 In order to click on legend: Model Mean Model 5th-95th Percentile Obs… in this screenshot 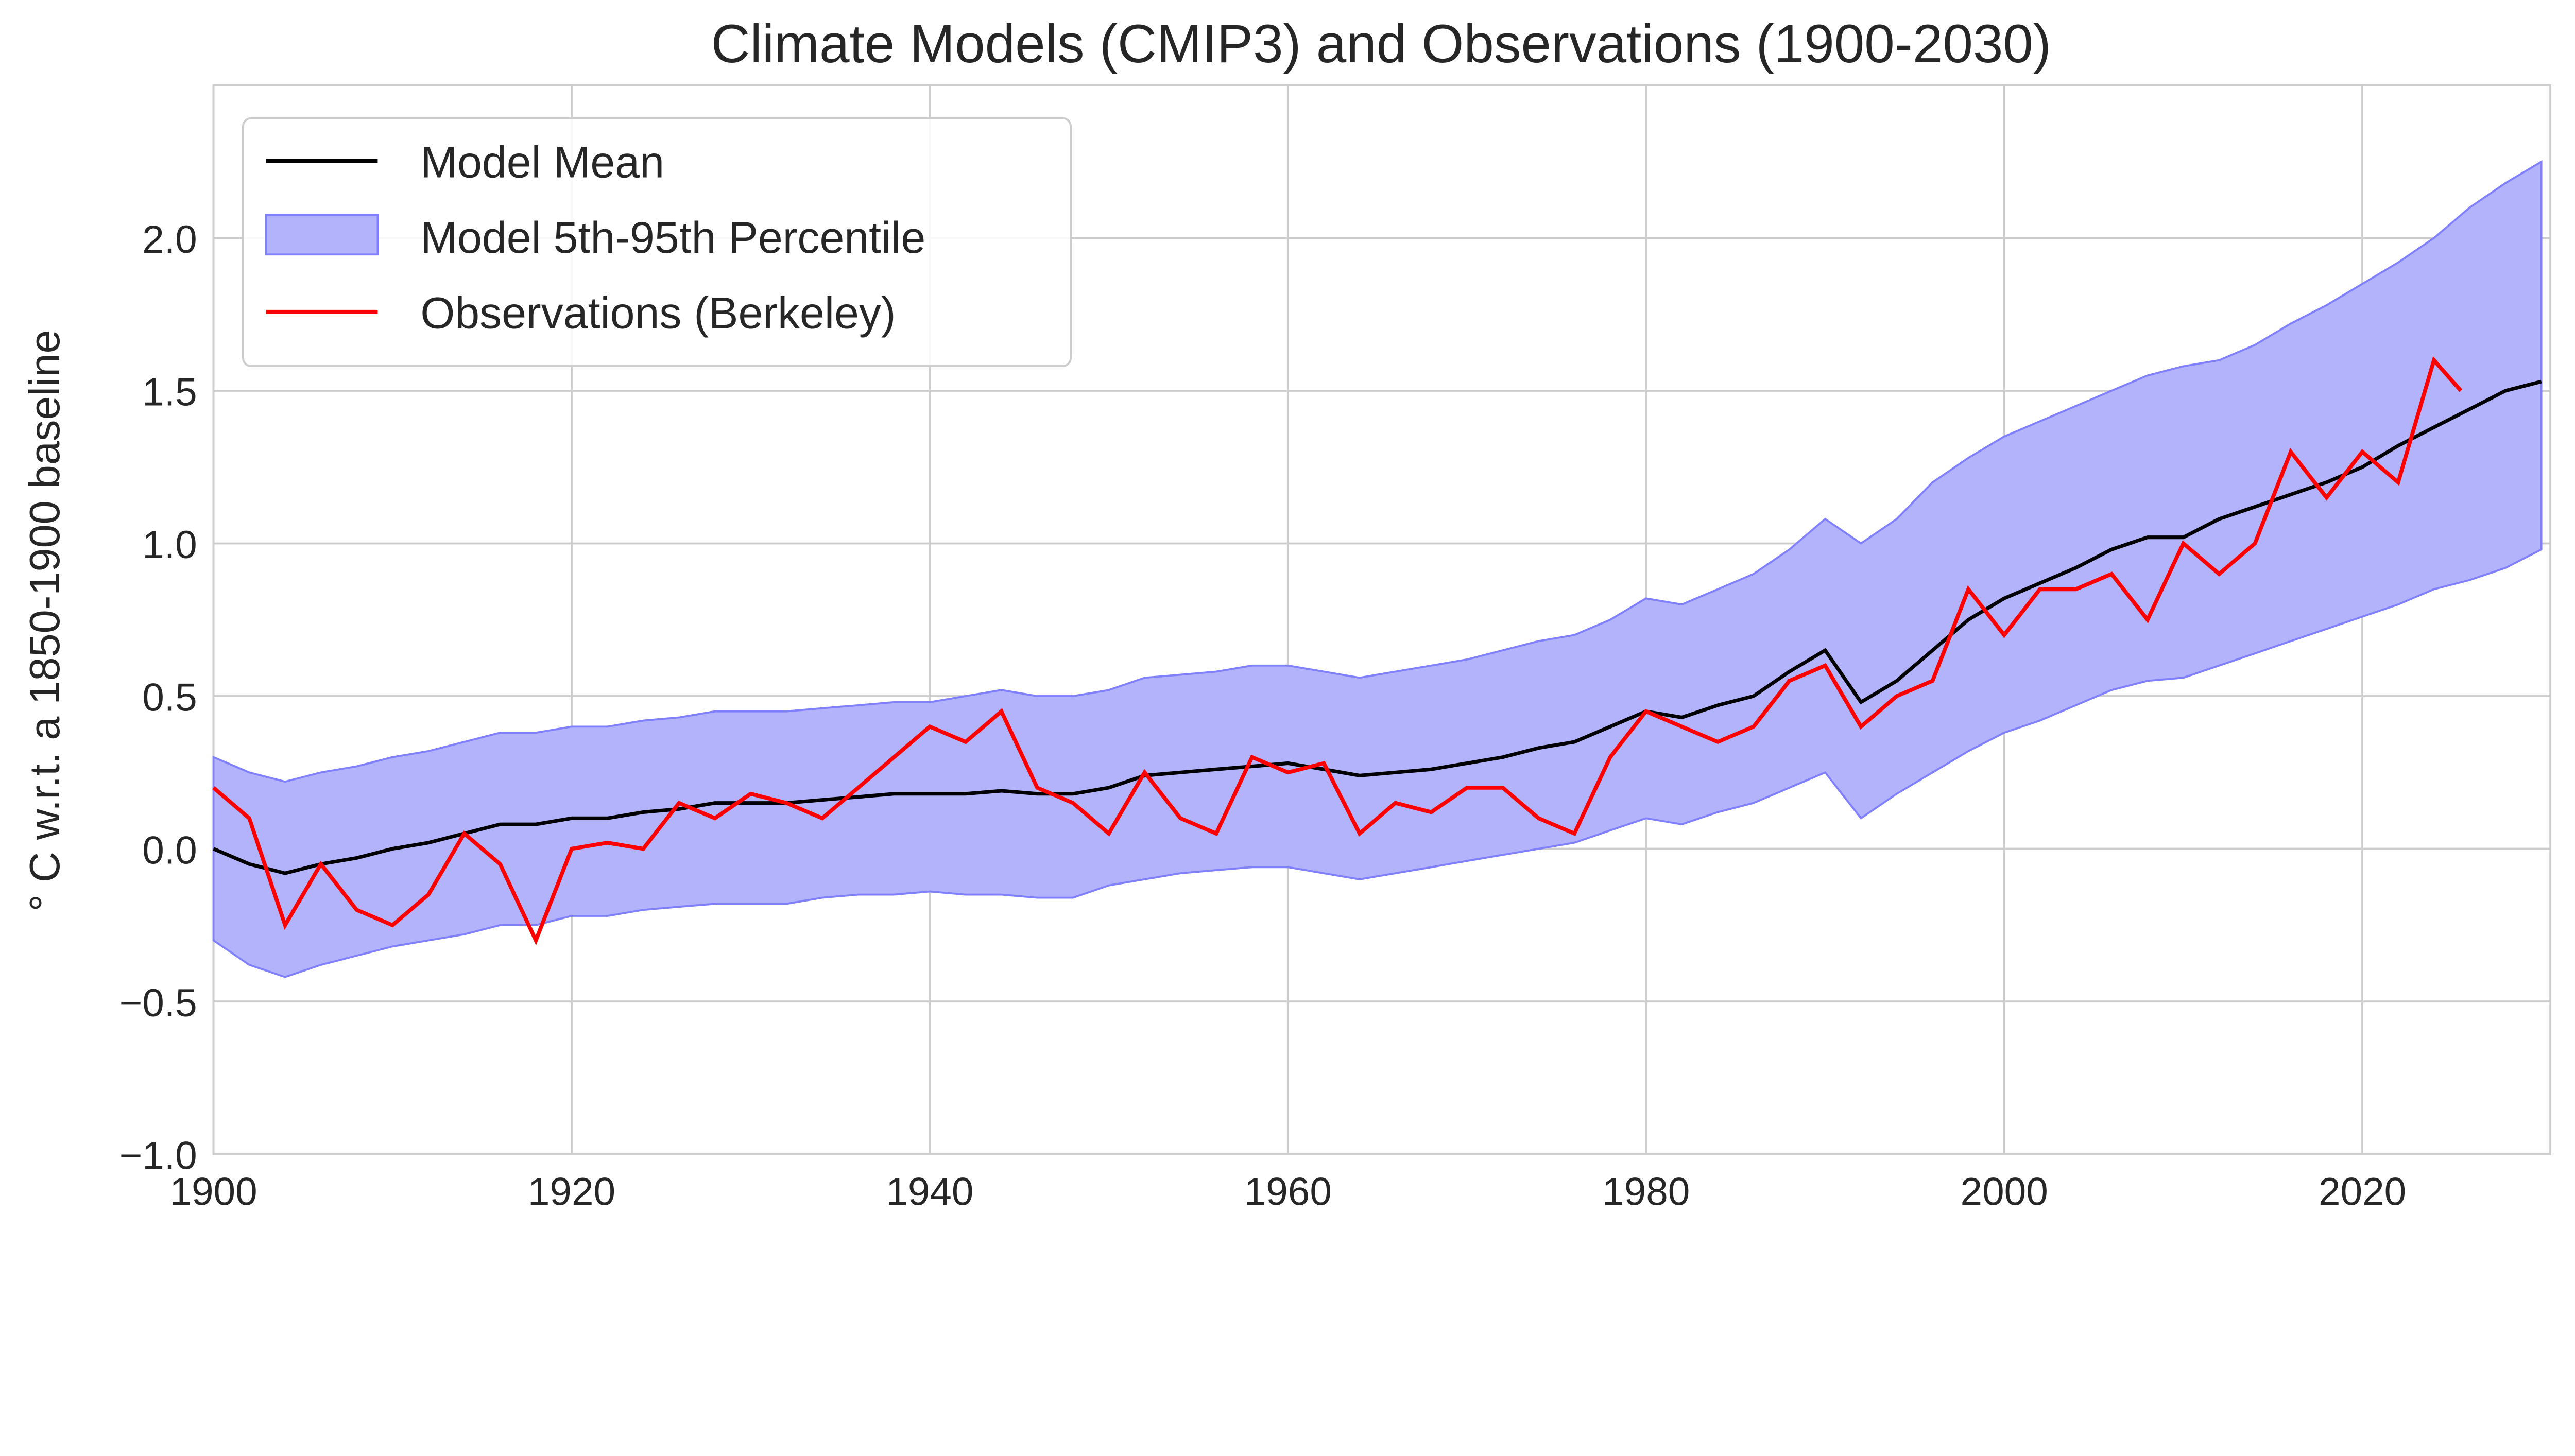, I will do `click(657, 242)`.